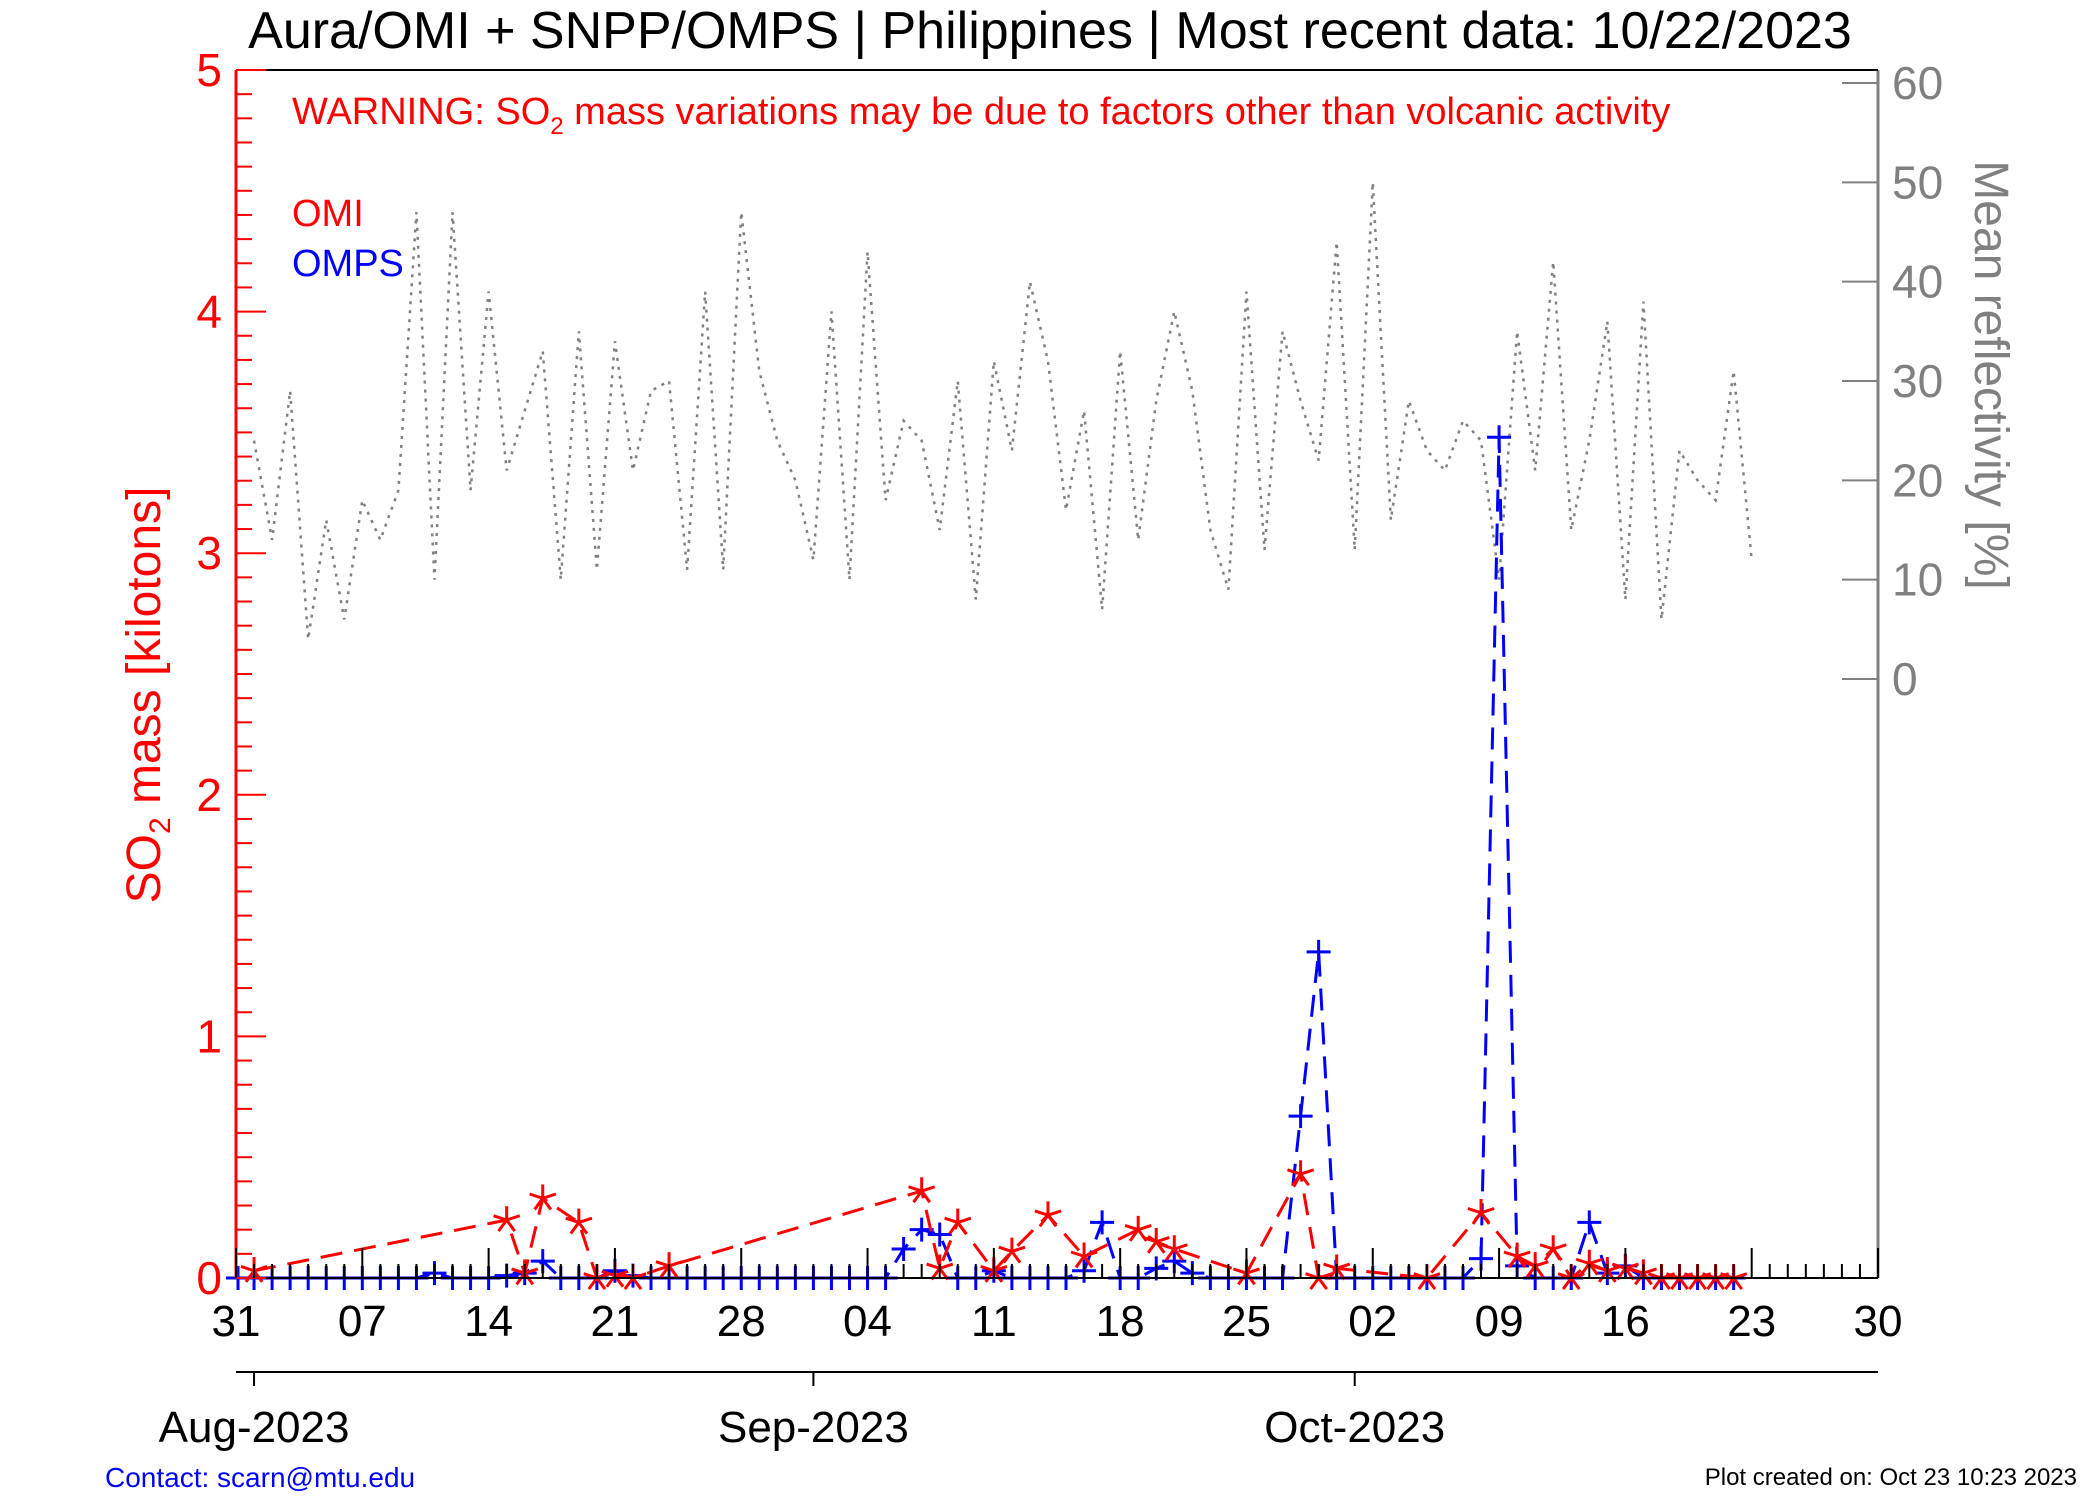 The height and width of the screenshot is (1500, 2100). Describe the element at coordinates (1990, 374) in the screenshot. I see `y-axis-label-right: Mean reflectivity [%]` at that location.